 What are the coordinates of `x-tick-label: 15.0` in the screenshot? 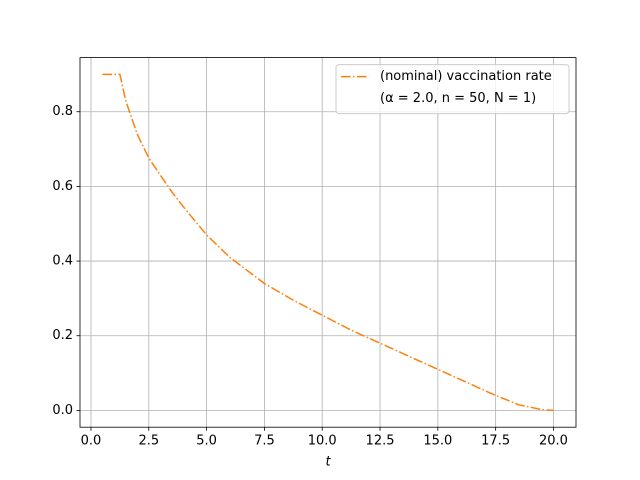 It's located at (437, 441).